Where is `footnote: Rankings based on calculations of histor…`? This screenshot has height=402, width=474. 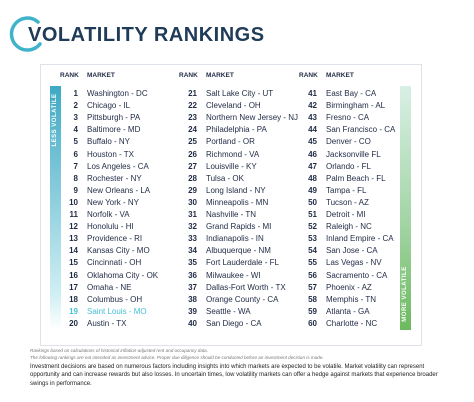 footnote: Rankings based on calculations of histor… is located at coordinates (119, 350).